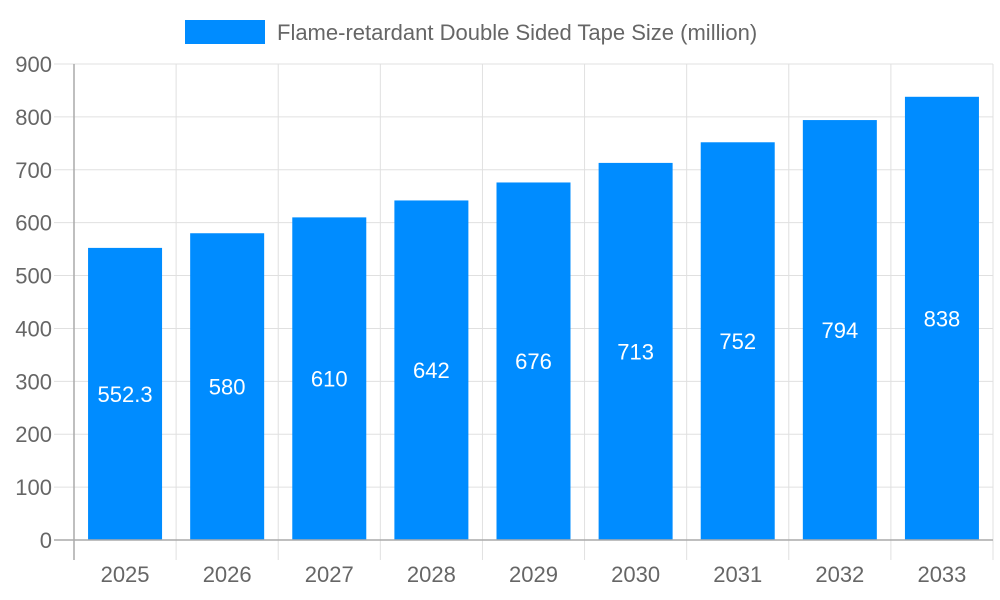 The width and height of the screenshot is (1000, 600). I want to click on data-label: 552.3, so click(125, 394).